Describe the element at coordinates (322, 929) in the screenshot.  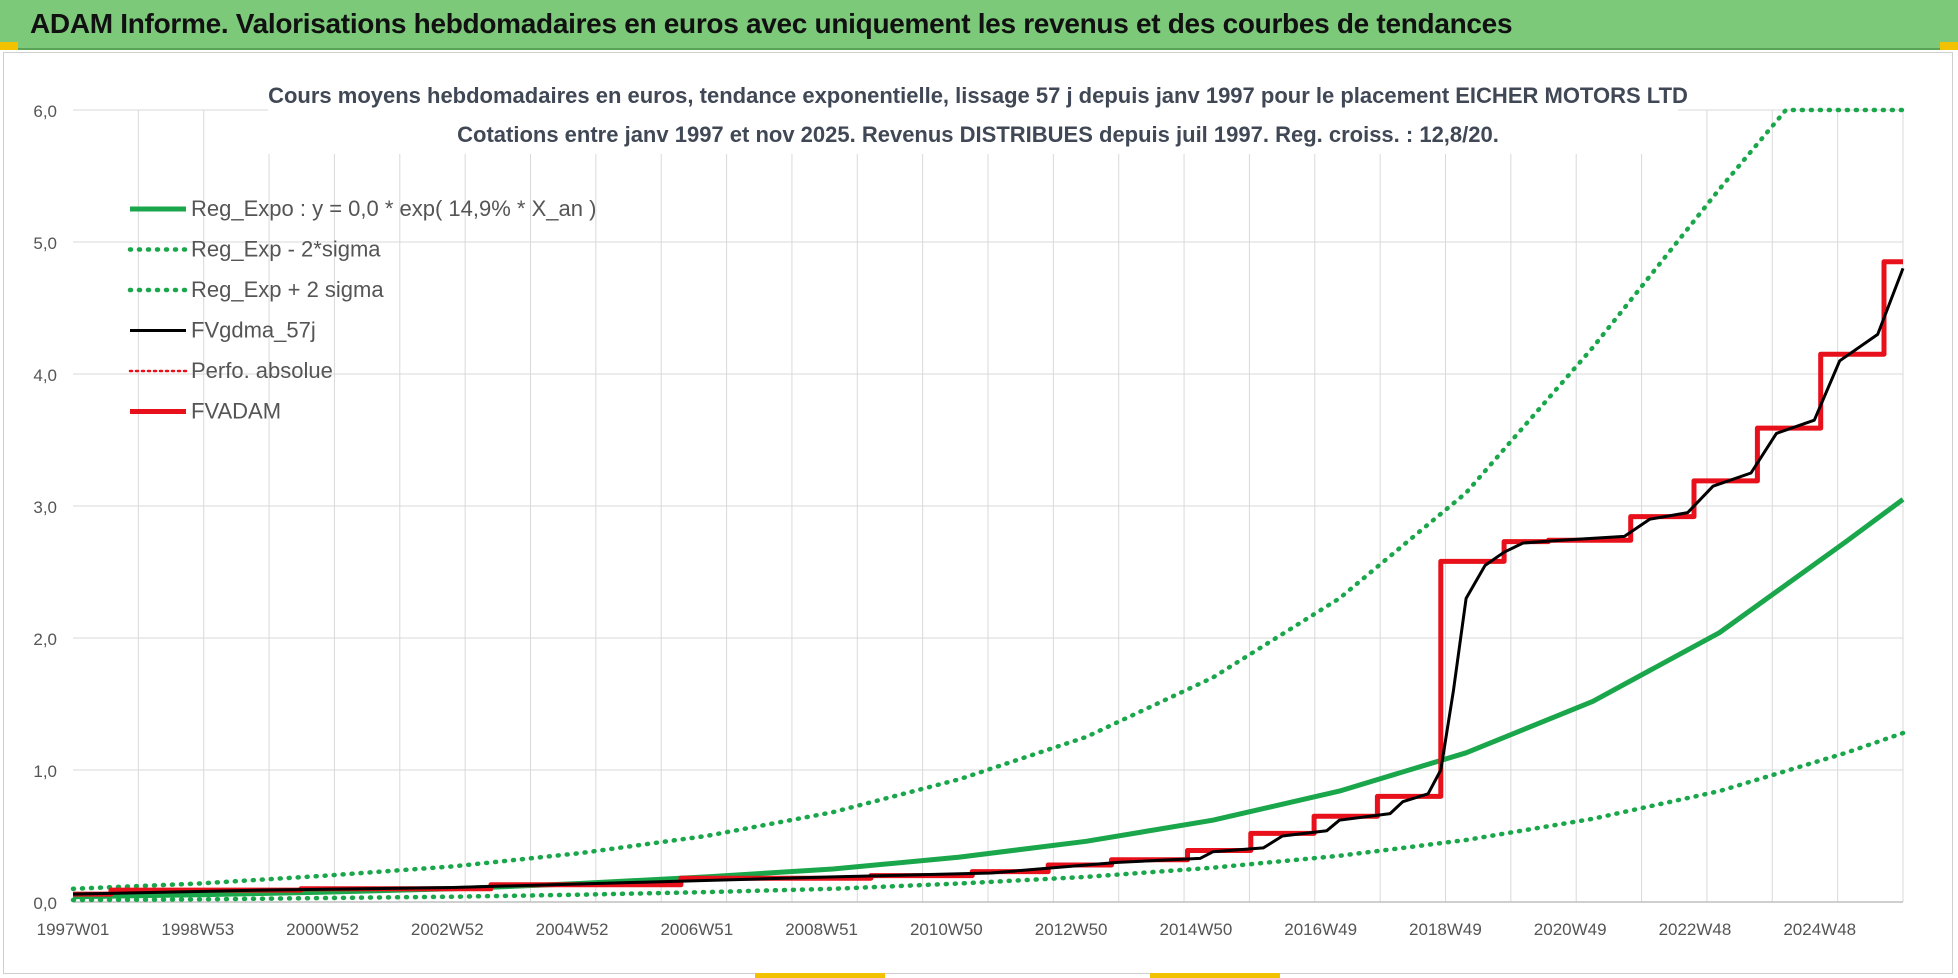
I see `x-tick-label: 2000W52` at that location.